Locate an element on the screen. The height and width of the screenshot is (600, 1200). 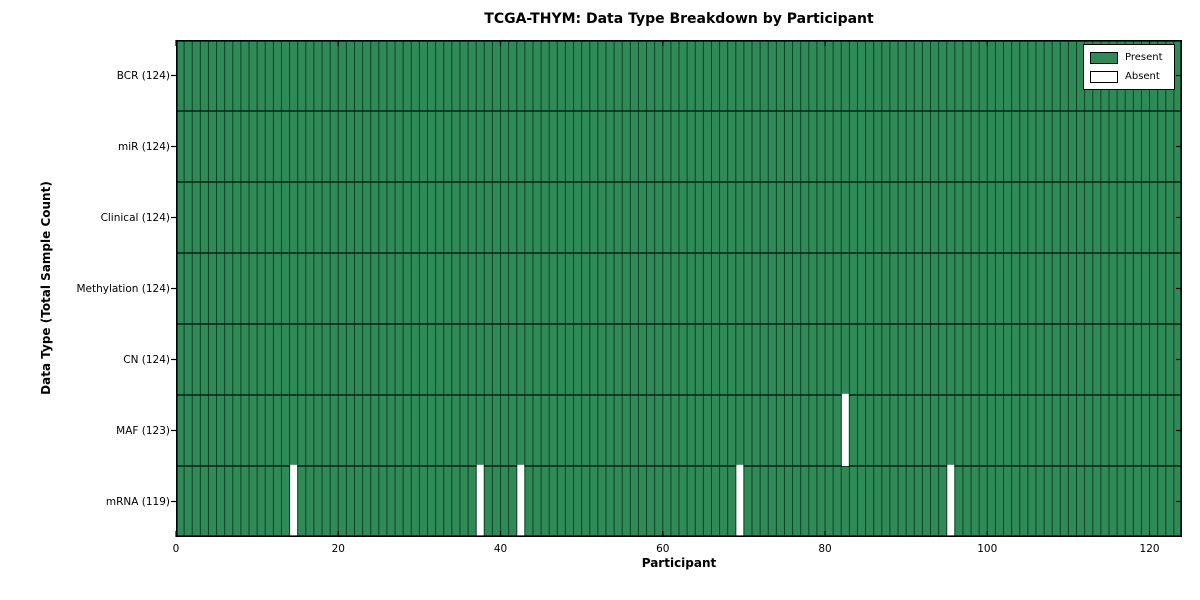
present-swatch is located at coordinates (1104, 57).